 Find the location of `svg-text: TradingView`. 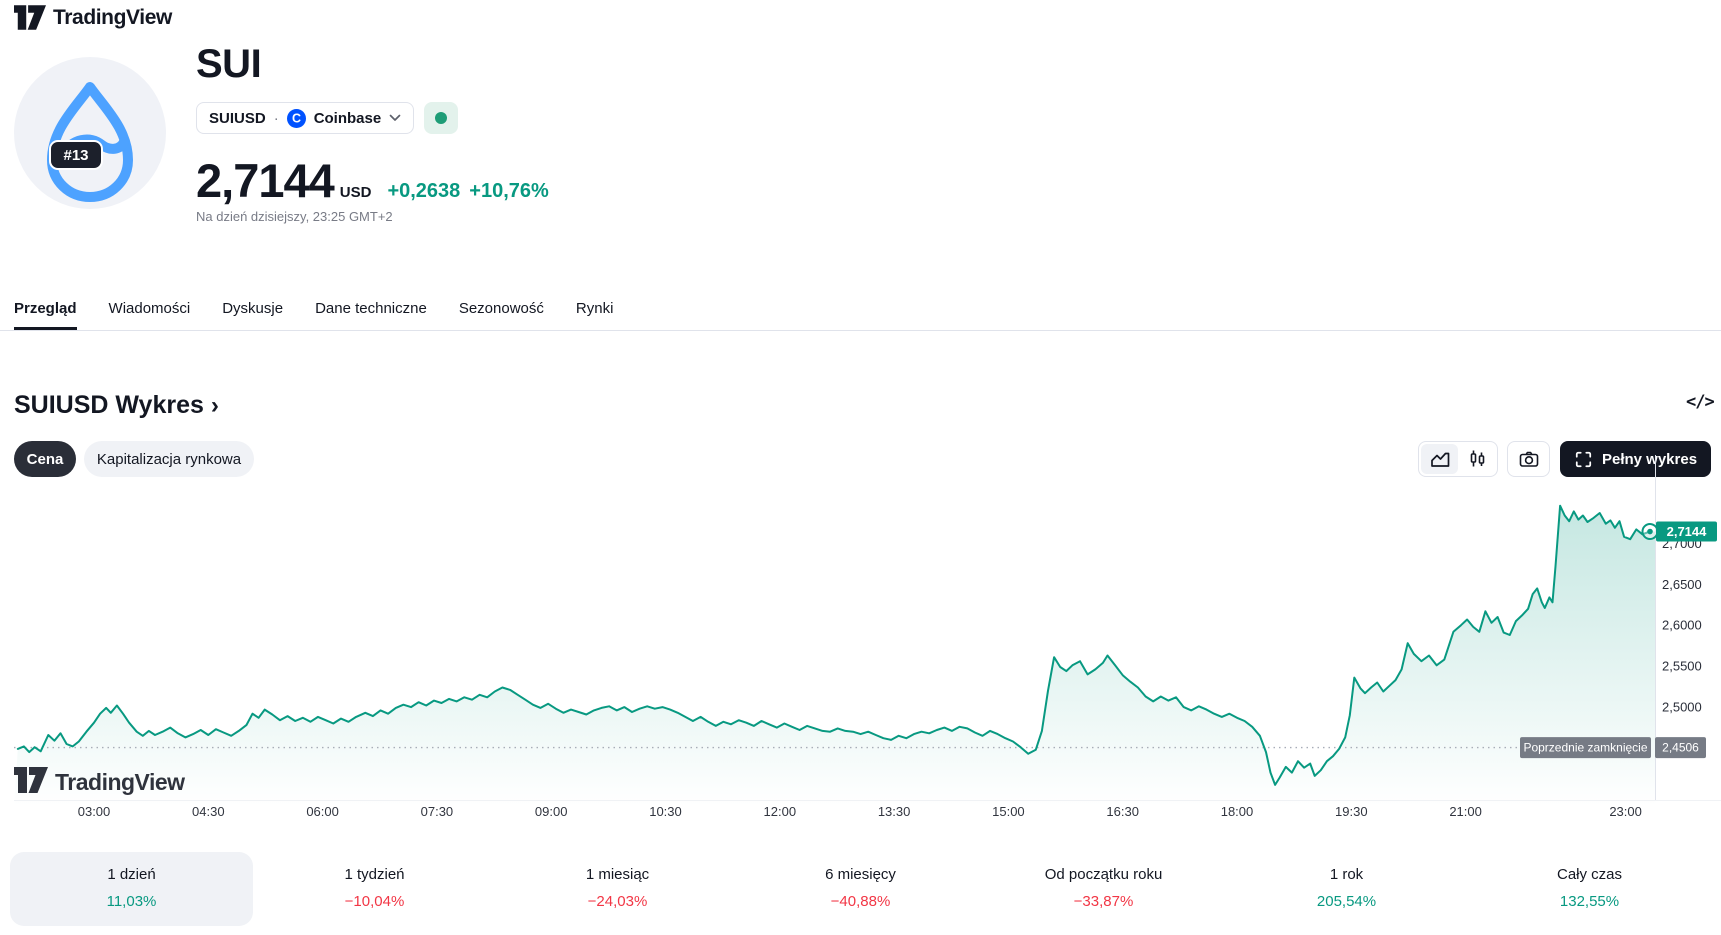

svg-text: TradingView is located at coordinates (120, 782).